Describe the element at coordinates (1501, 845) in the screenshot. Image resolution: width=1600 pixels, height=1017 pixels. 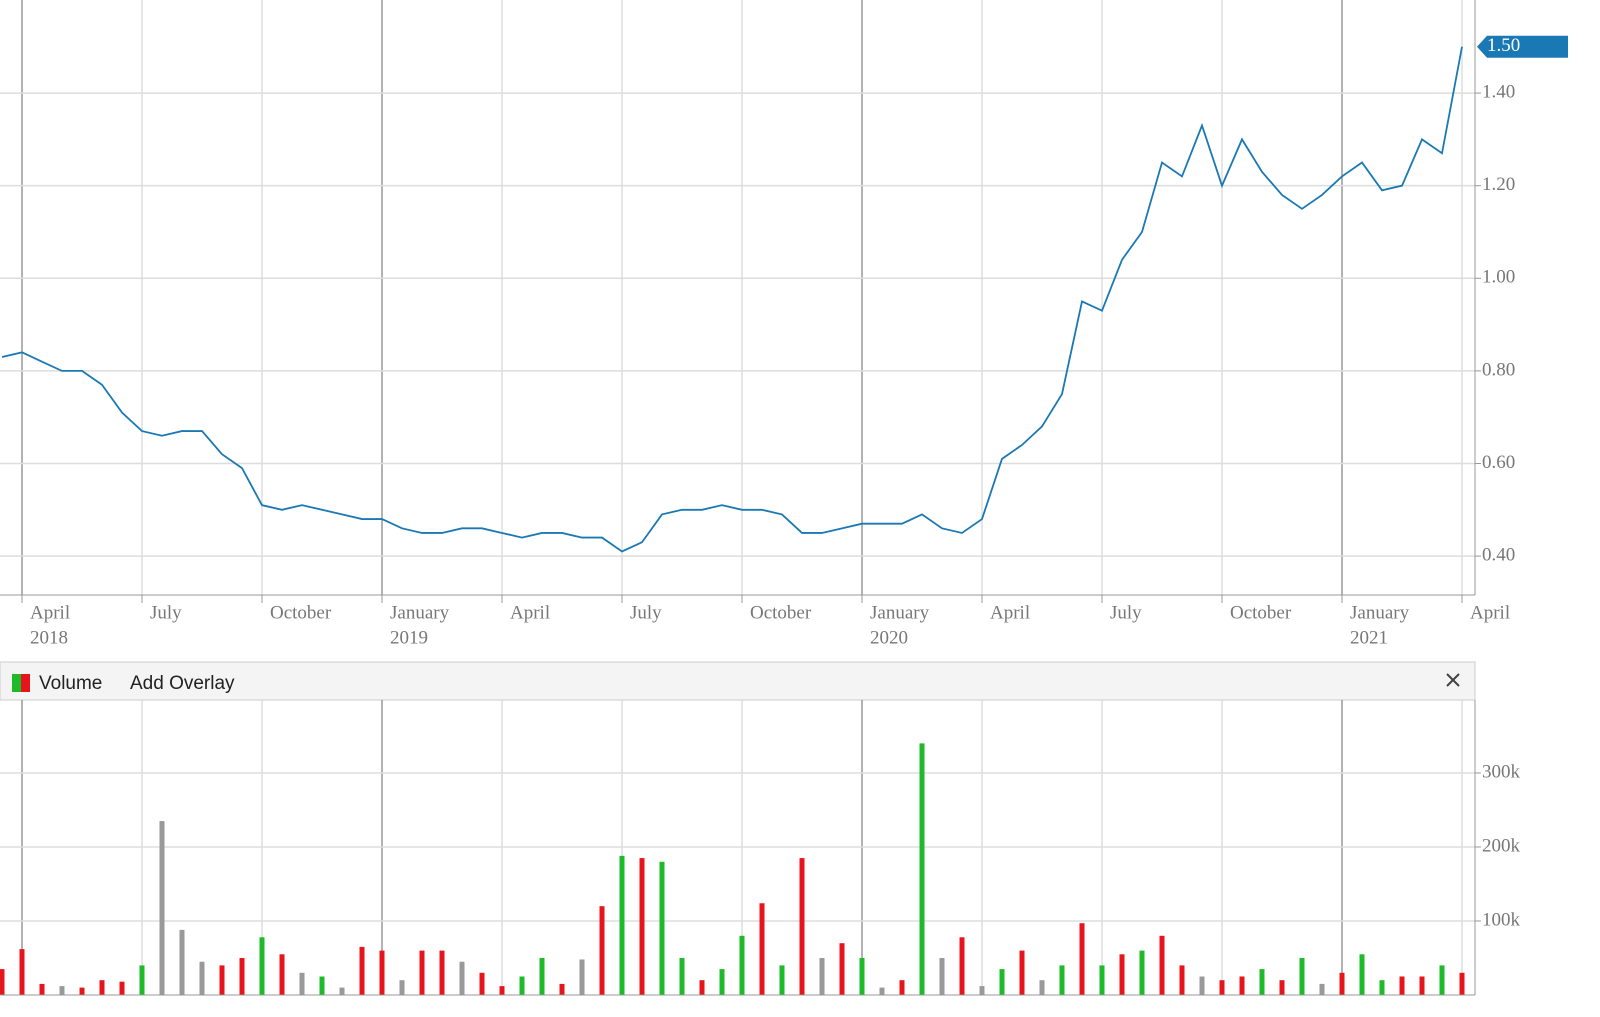
I see `y-tick-label: 200k` at that location.